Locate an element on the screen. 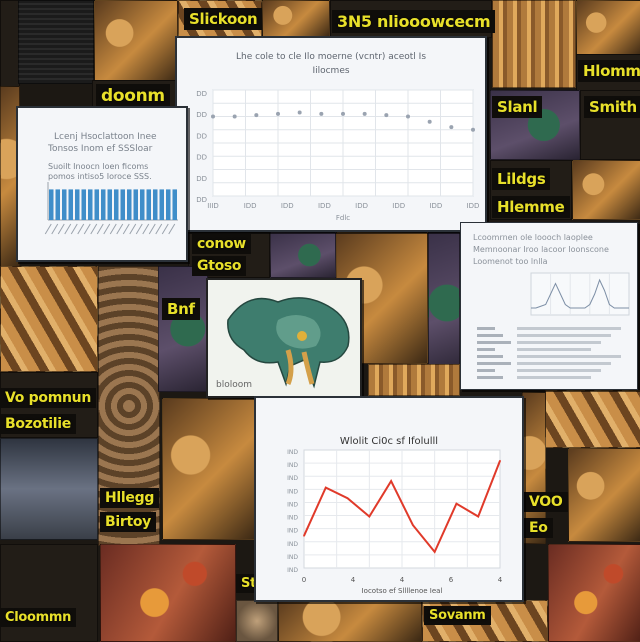  panel-text-line: Lcoomrnen ole loooch laoplee is located at coordinates (533, 237).